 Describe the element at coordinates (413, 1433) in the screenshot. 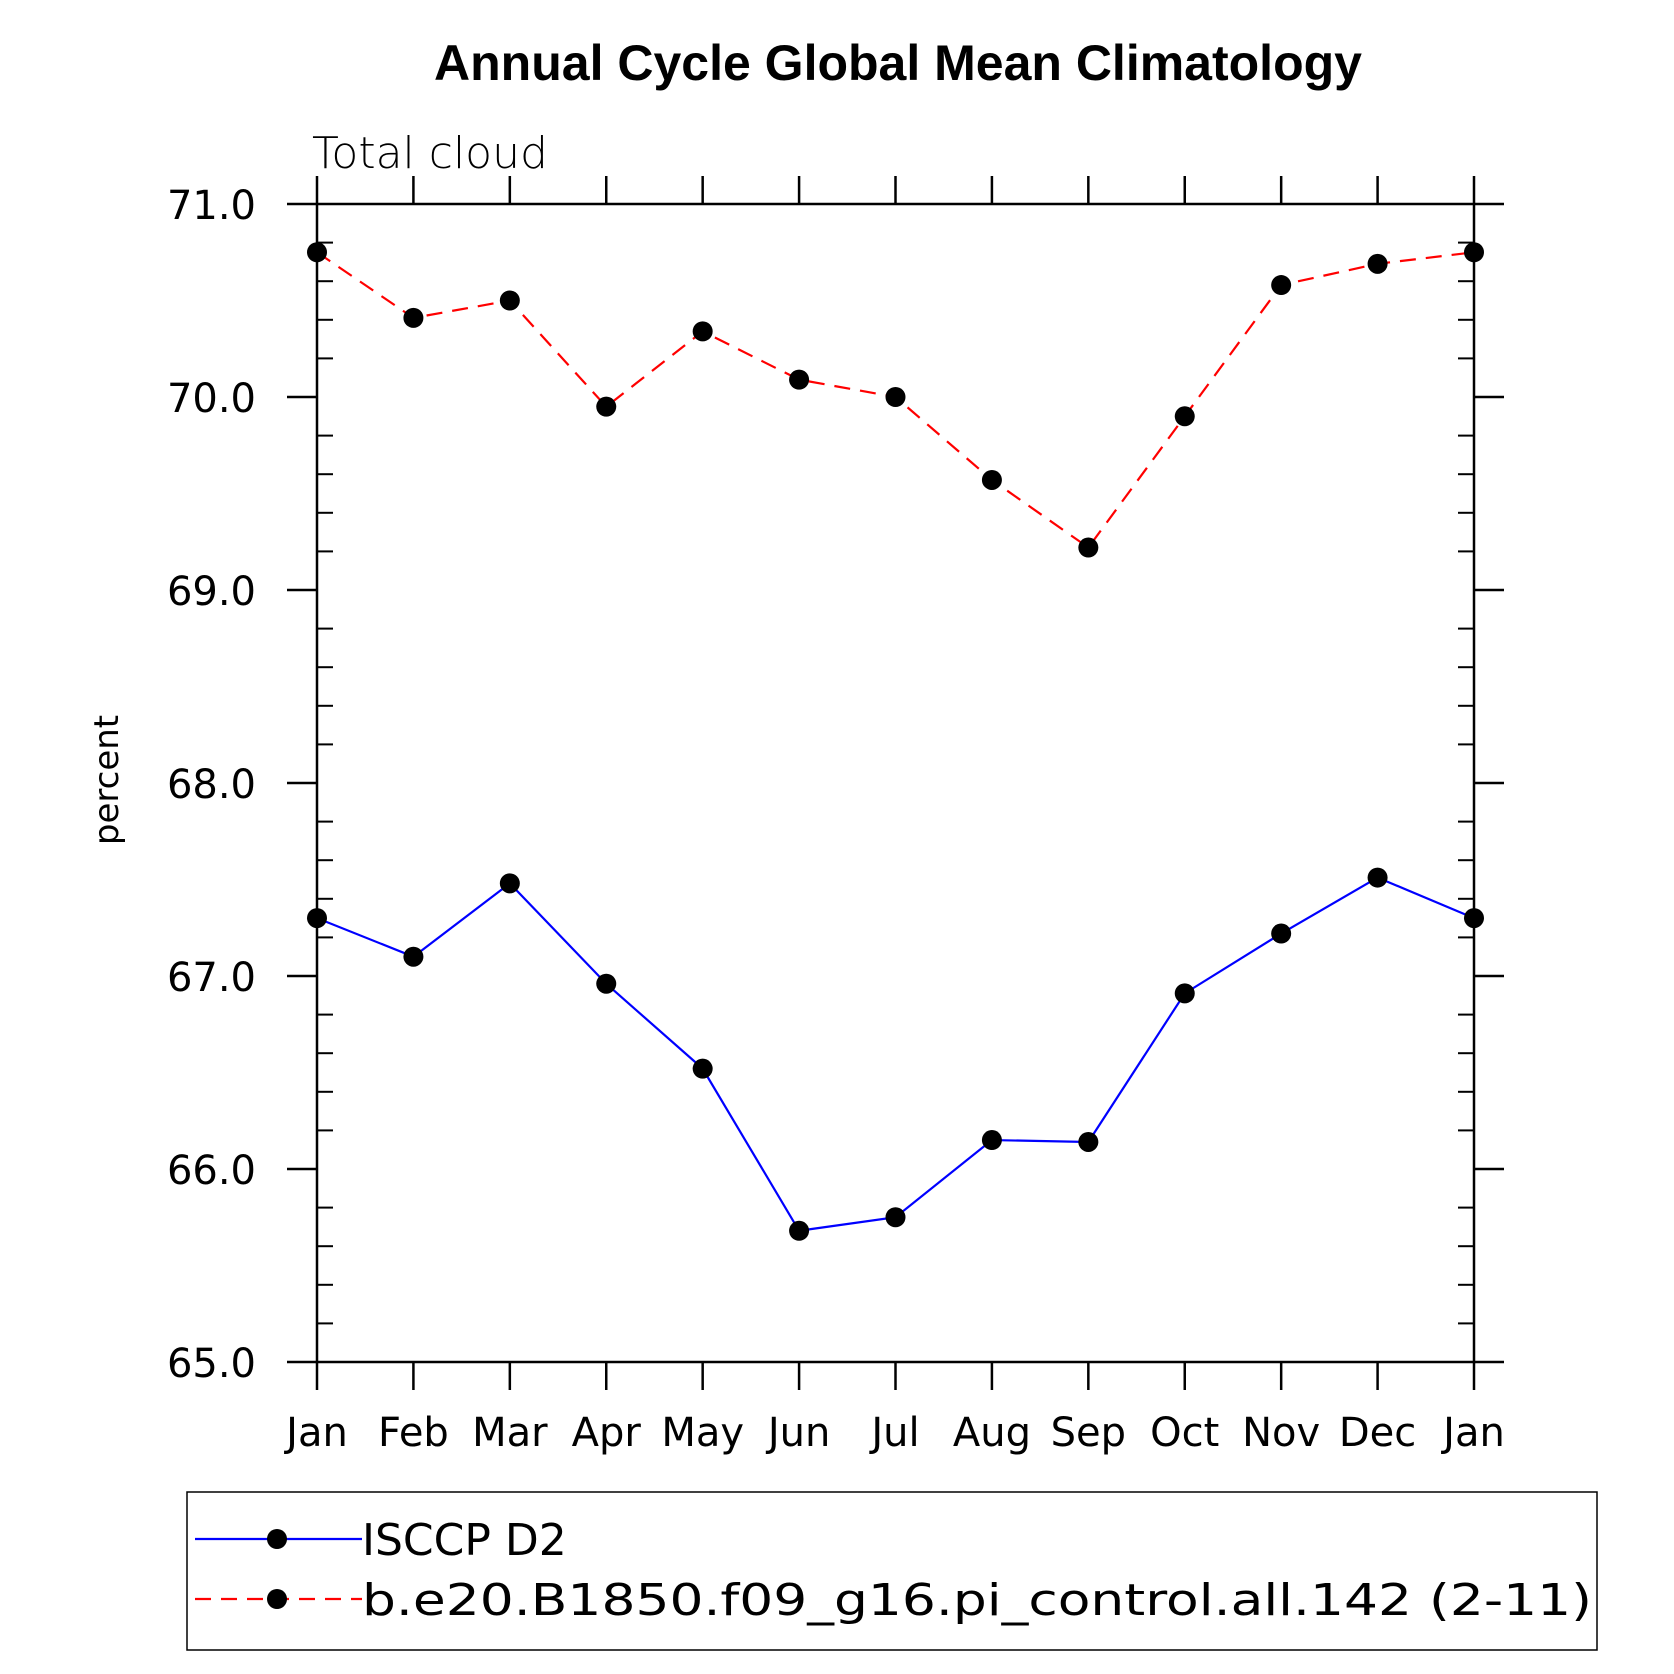

I see `x-tick-label: Feb` at that location.